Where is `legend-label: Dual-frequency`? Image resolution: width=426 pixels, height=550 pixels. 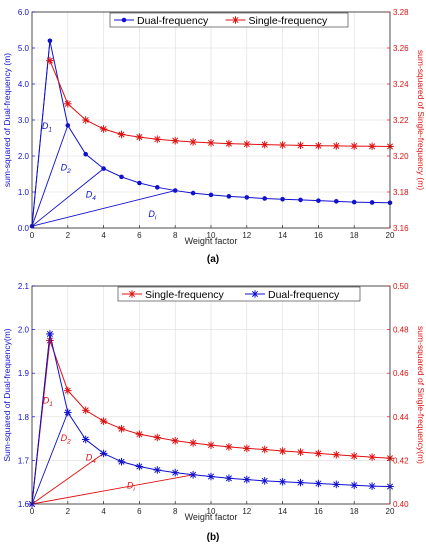 legend-label: Dual-frequency is located at coordinates (304, 295).